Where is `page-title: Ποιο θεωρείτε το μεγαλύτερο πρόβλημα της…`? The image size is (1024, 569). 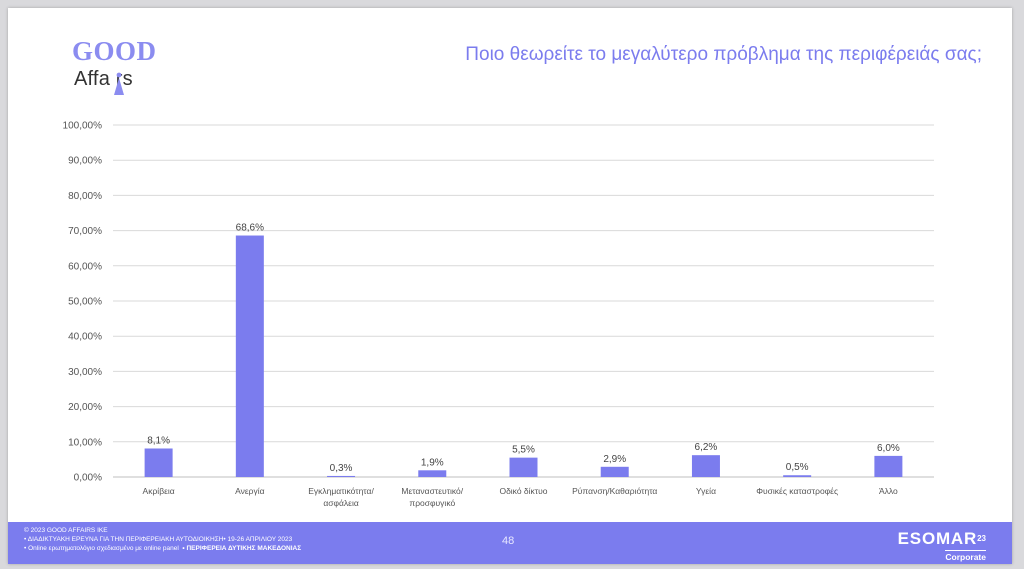 page-title: Ποιο θεωρείτε το μεγαλύτερο πρόβλημα της… is located at coordinates (723, 54).